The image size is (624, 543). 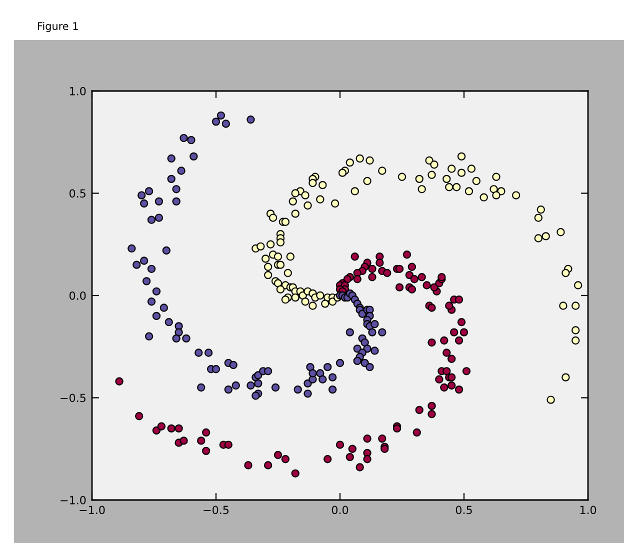 I want to click on y-tick-label: −0.5, so click(x=73, y=398).